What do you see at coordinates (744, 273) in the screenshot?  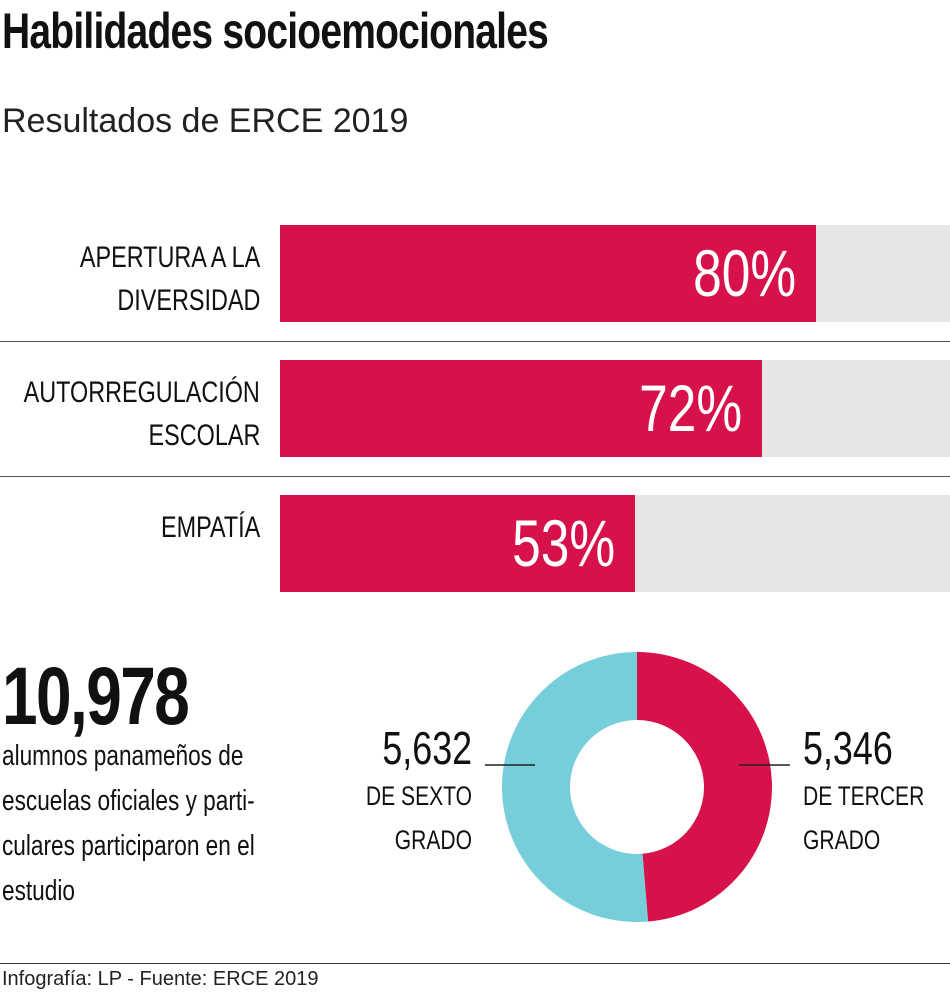 I see `bar-value-label: 80%` at bounding box center [744, 273].